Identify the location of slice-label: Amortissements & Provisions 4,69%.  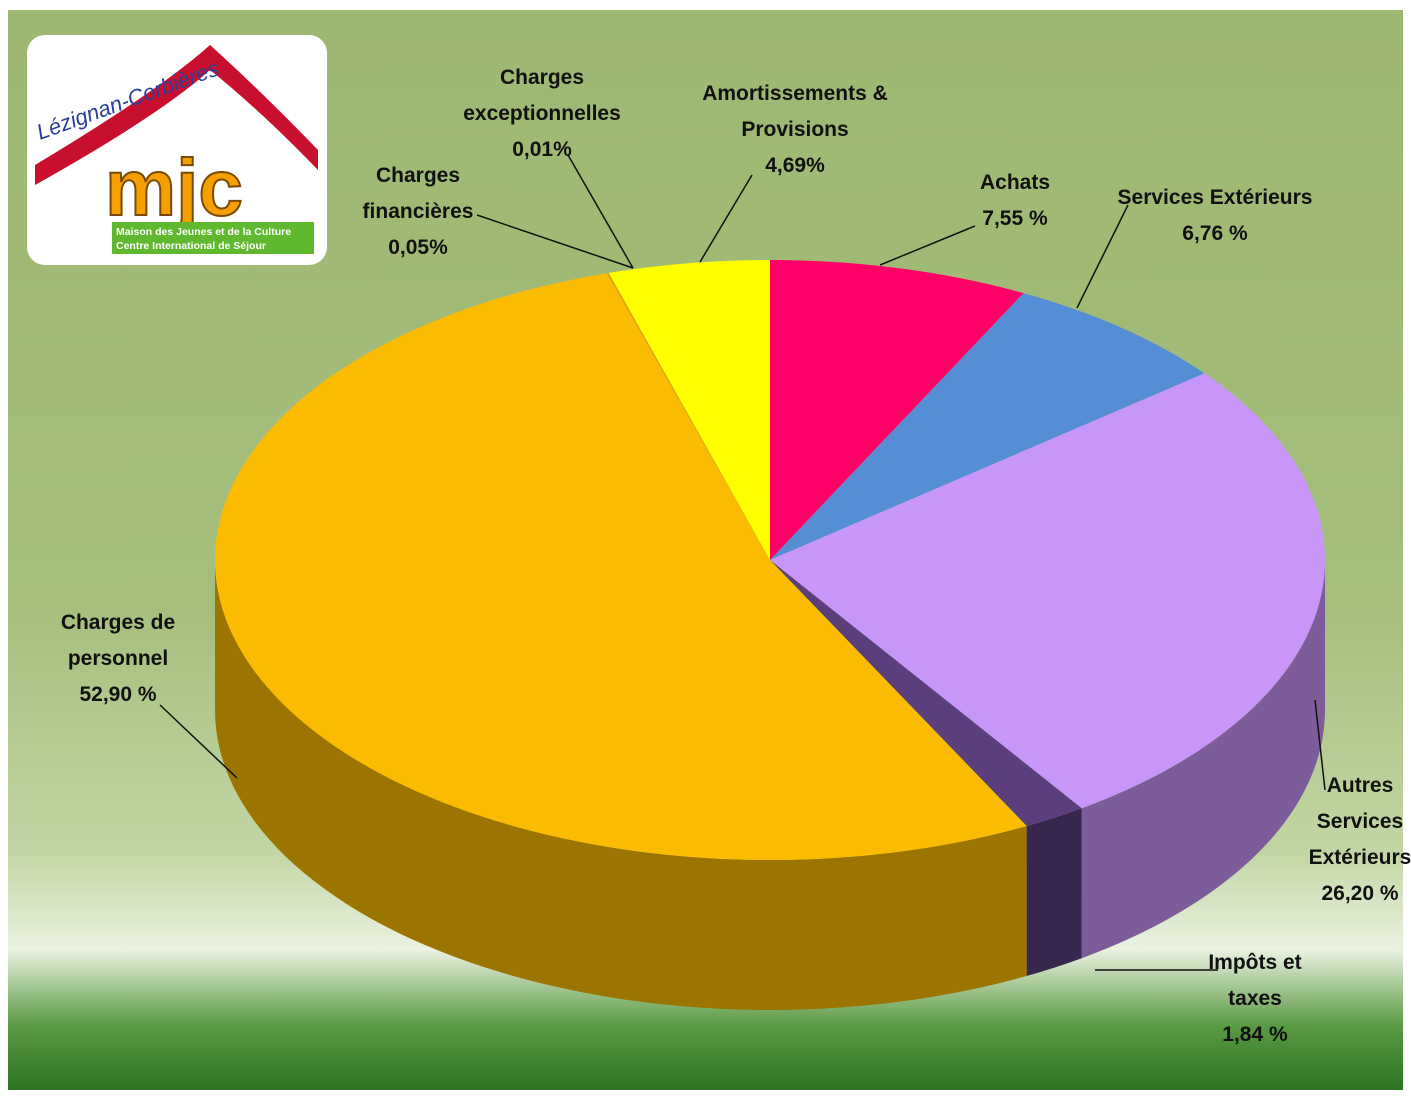
(795, 130).